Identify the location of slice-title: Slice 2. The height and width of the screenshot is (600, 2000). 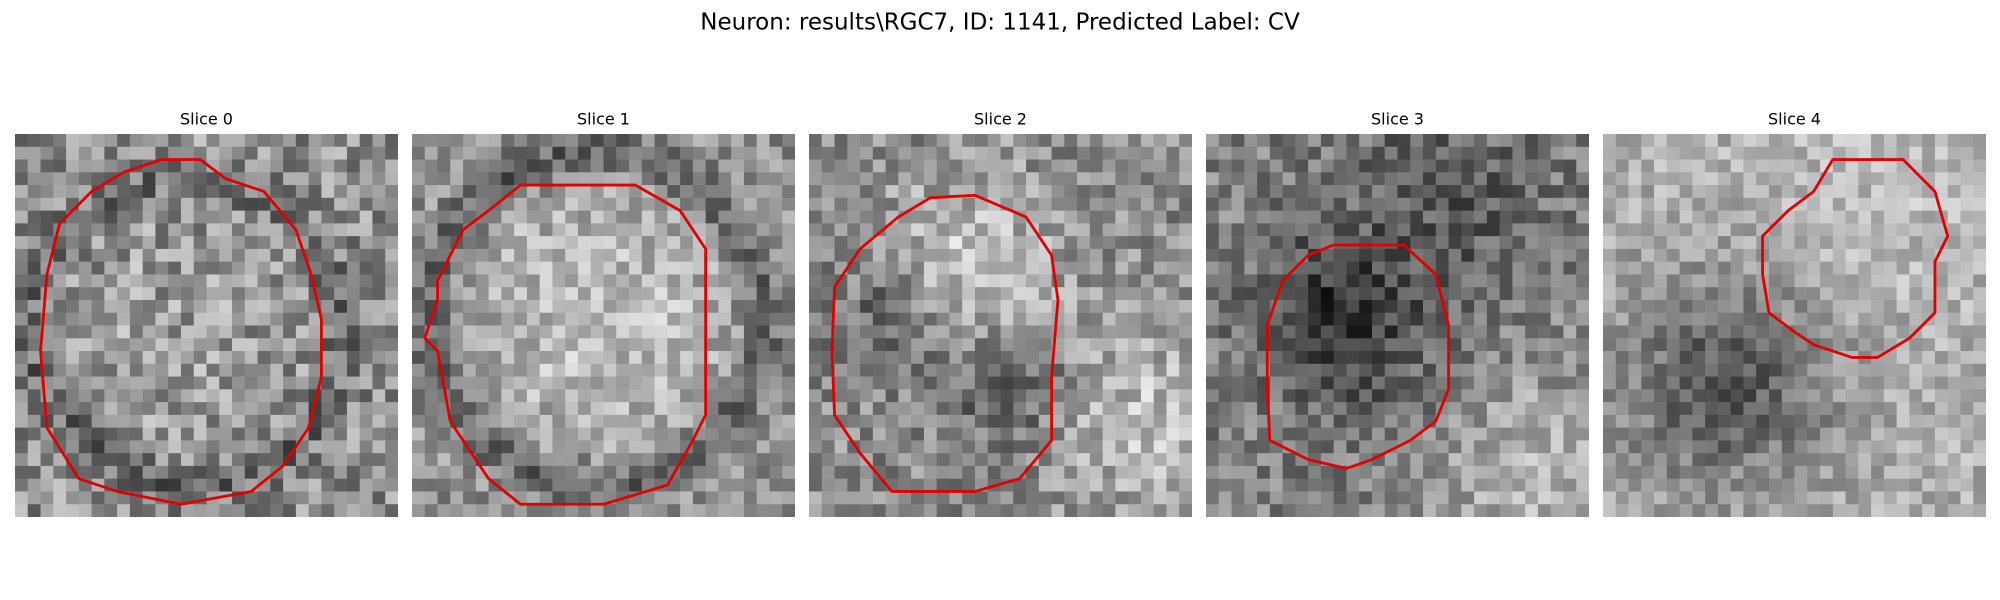
(1000, 119).